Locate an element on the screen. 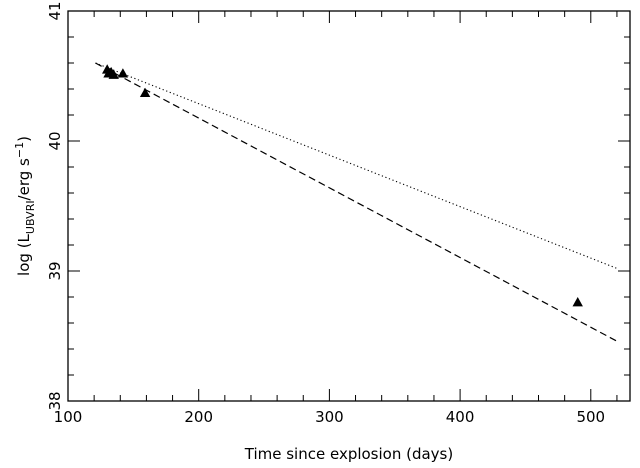 The image size is (640, 468). y-axis-label-suffix: ) is located at coordinates (24, 139).